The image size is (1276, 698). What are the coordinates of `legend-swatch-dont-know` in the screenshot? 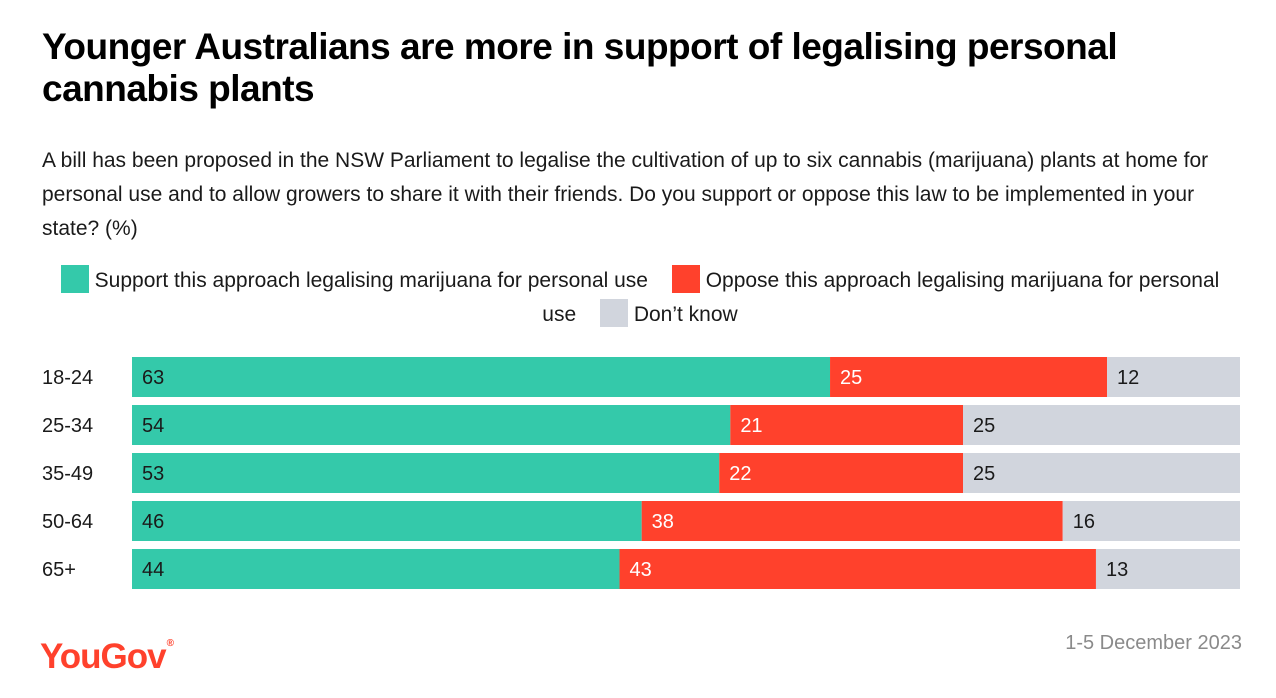 It's located at (613, 313).